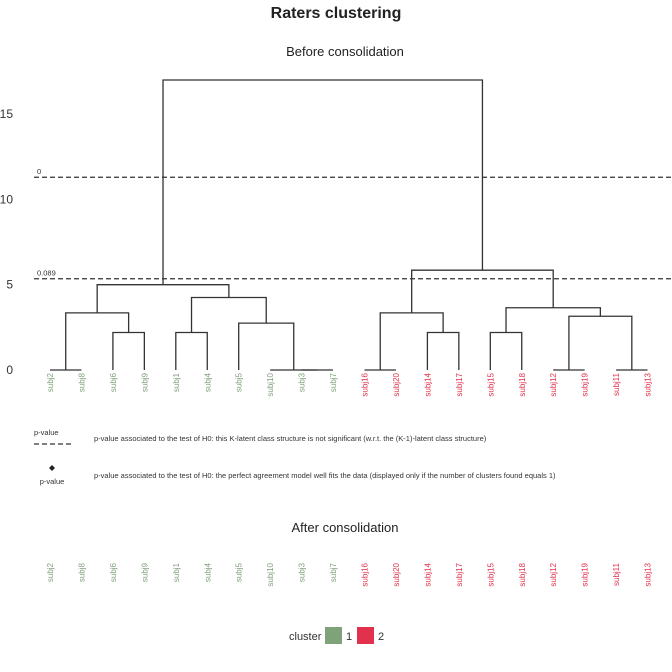  Describe the element at coordinates (176, 382) in the screenshot. I see `leaf-label: subj1` at that location.